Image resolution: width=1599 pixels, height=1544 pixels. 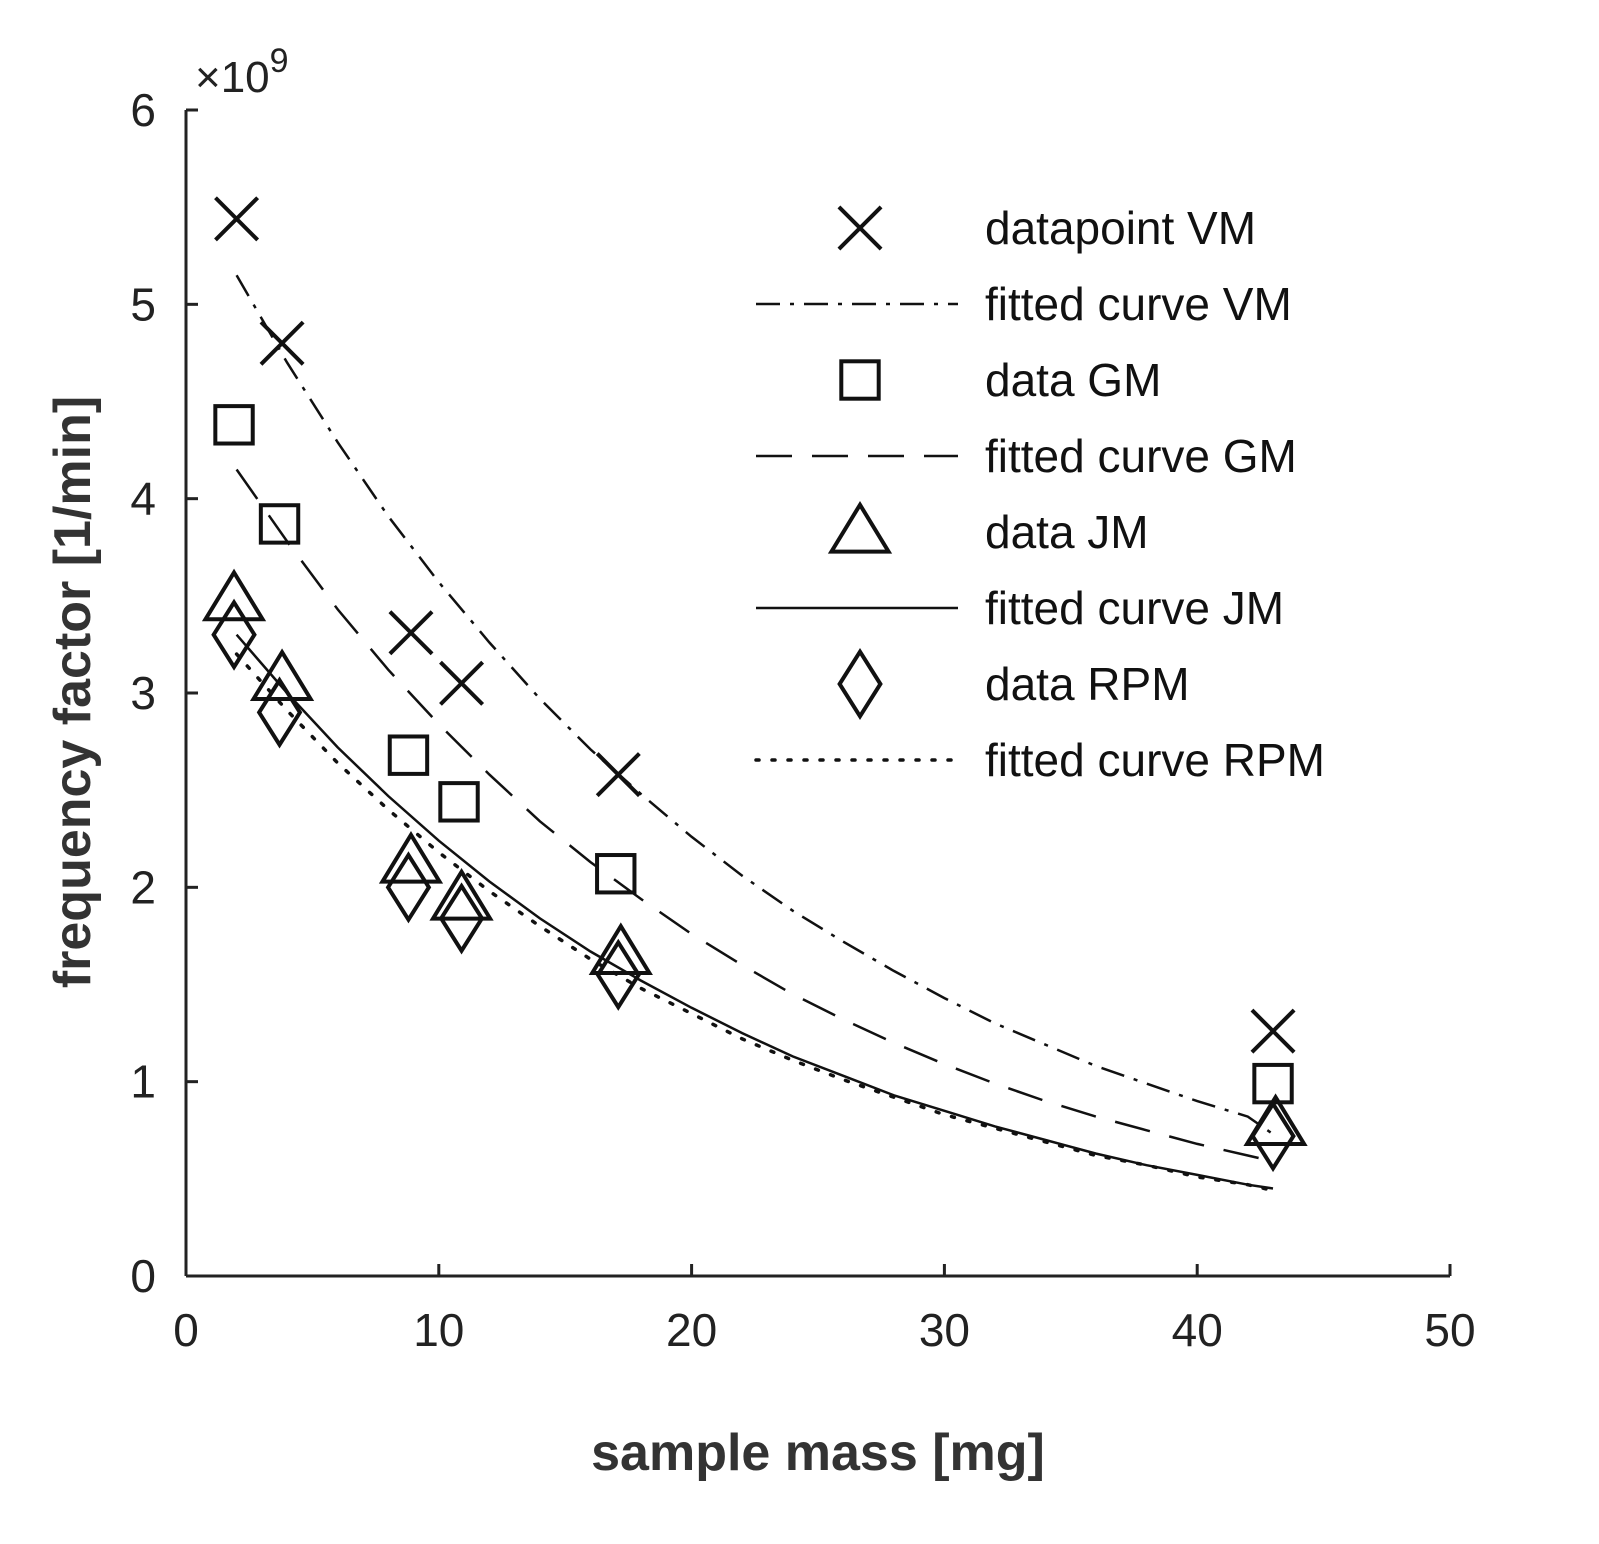 I want to click on y-tick-label: 5, so click(x=143, y=304).